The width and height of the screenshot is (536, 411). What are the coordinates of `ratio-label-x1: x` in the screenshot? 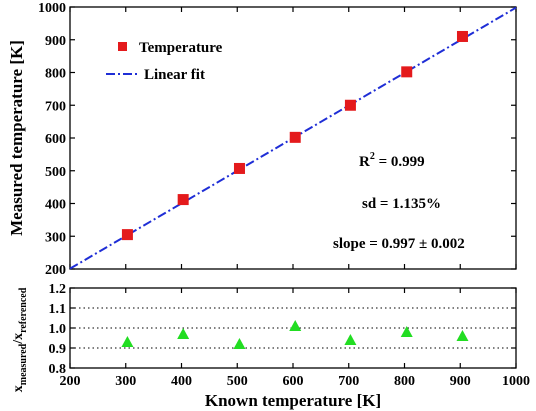 It's located at (18, 388).